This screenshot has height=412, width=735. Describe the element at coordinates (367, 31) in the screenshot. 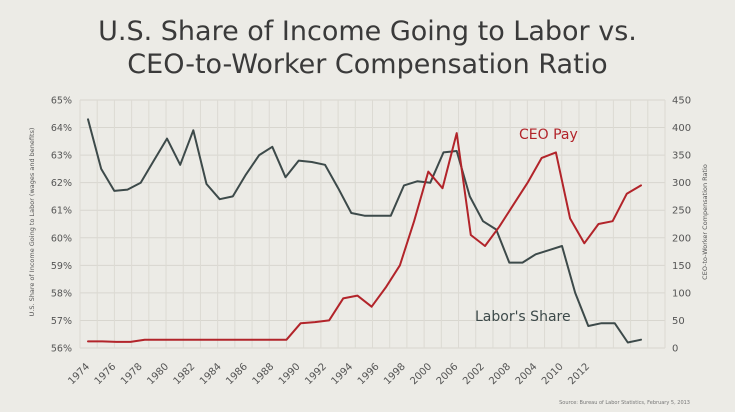

I see `chart-title-line-1: U.S. Share of Income Going to Labor vs.` at that location.